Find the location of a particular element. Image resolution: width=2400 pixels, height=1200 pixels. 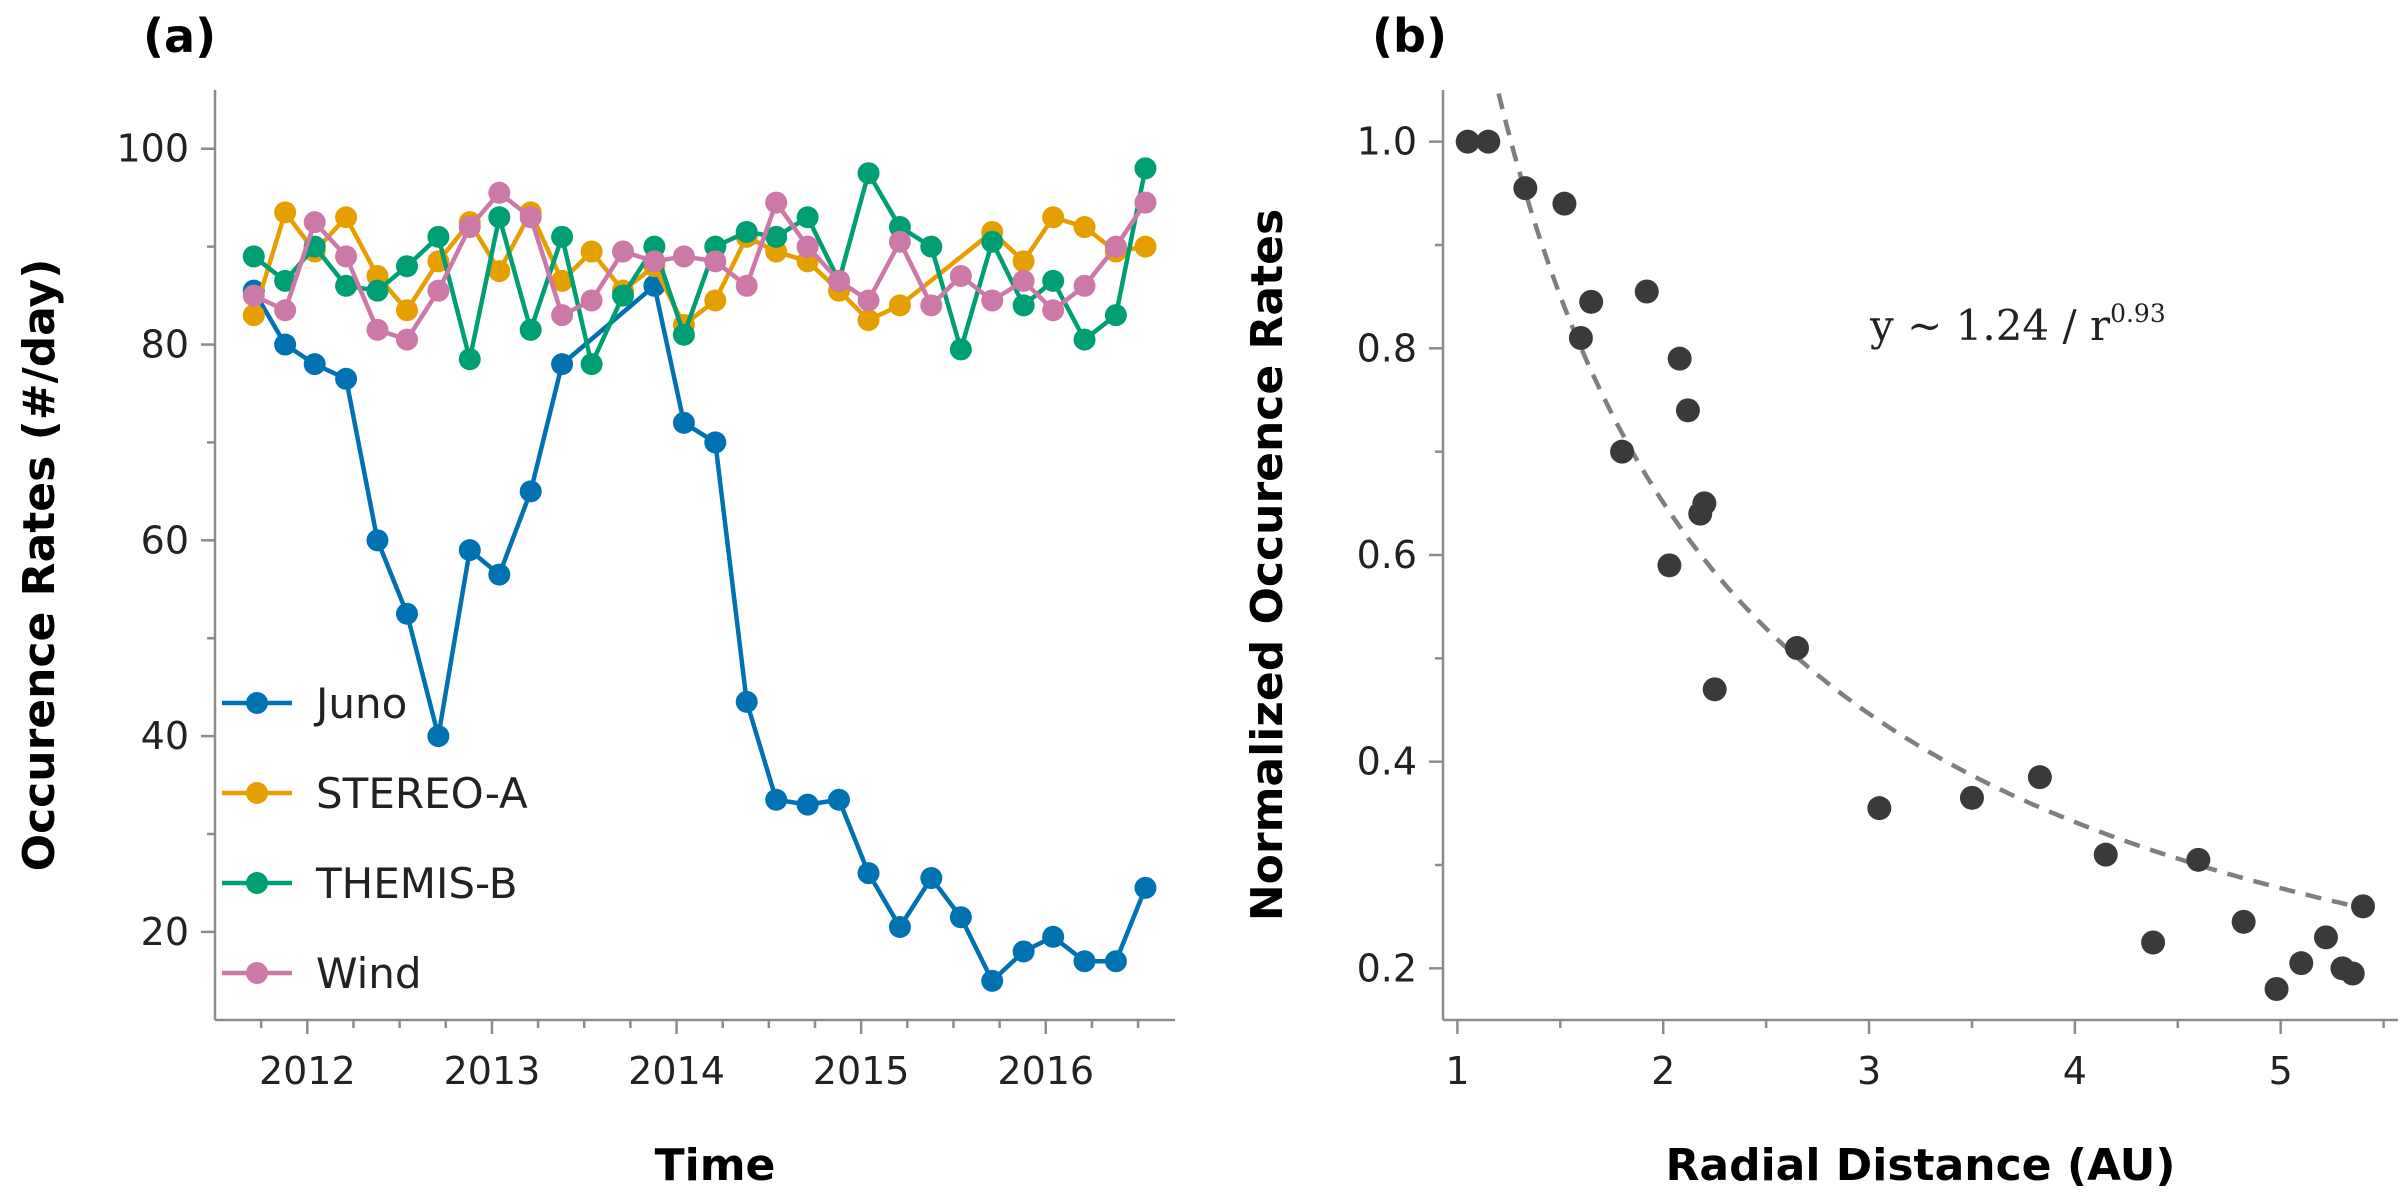

series-themis-b is located at coordinates (699, 266).